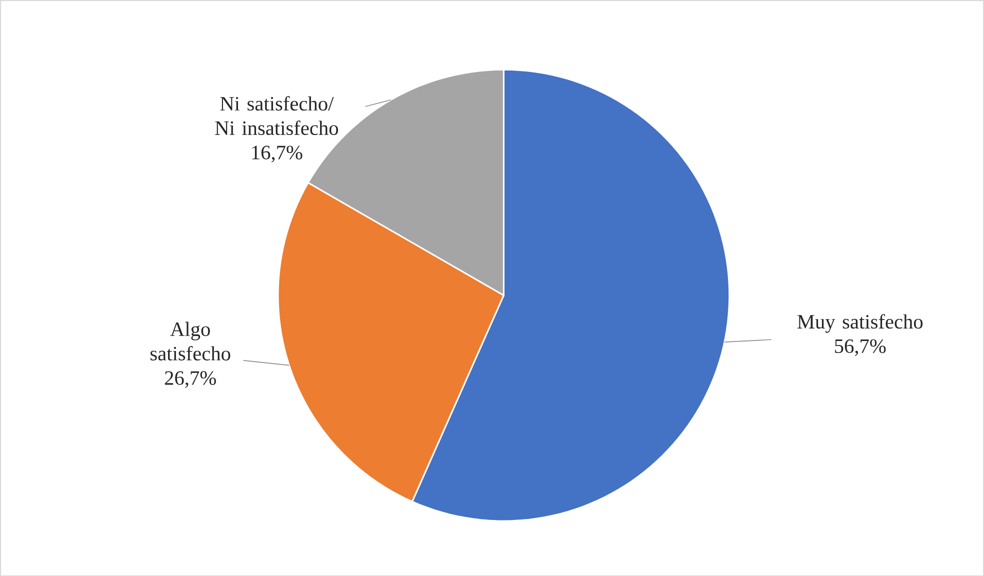 This screenshot has height=576, width=984. What do you see at coordinates (190, 379) in the screenshot?
I see `data-label: 26,7%` at bounding box center [190, 379].